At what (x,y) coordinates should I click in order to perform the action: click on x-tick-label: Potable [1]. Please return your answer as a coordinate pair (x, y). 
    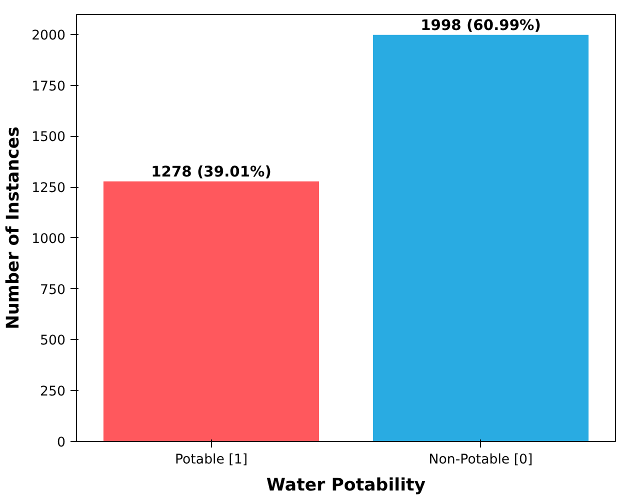
    Looking at the image, I should click on (211, 460).